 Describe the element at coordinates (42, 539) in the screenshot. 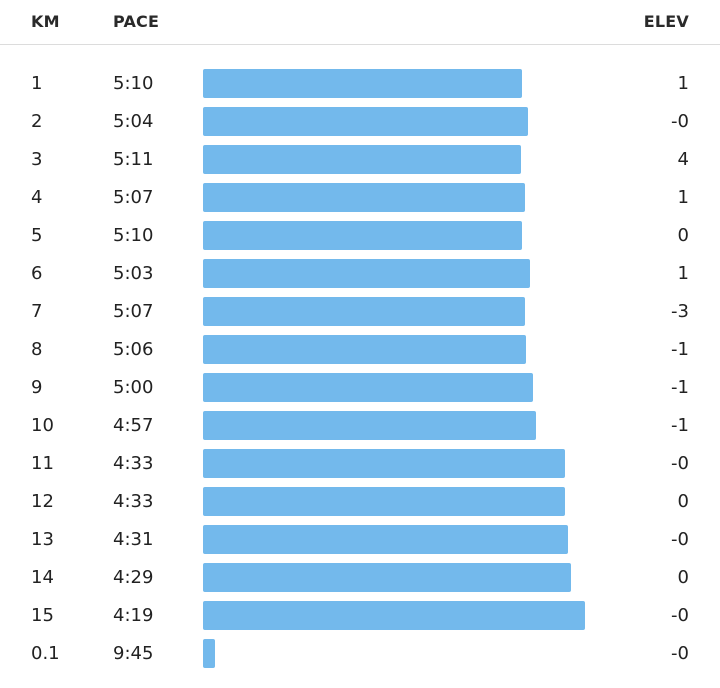

I see `split-km: 13` at that location.